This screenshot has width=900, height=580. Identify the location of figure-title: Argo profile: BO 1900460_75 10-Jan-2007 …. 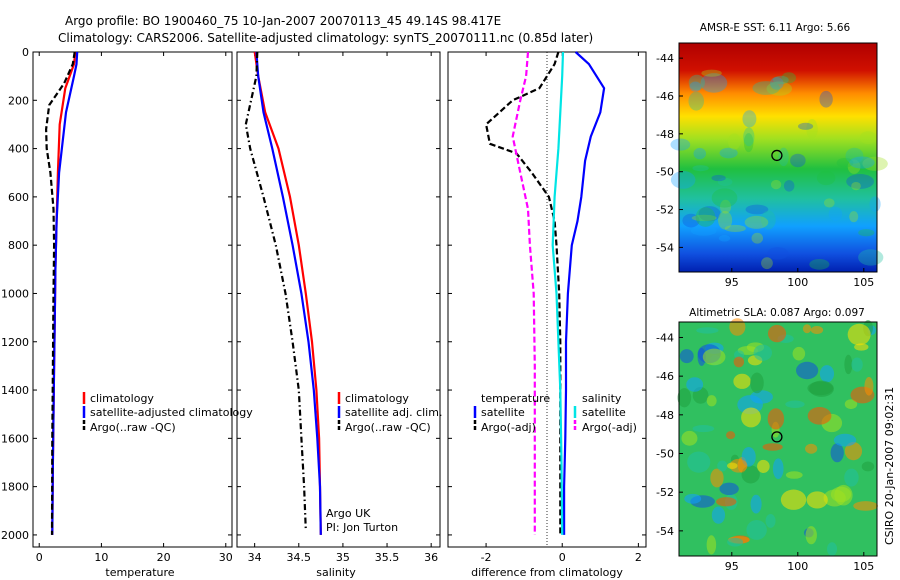
(283, 21).